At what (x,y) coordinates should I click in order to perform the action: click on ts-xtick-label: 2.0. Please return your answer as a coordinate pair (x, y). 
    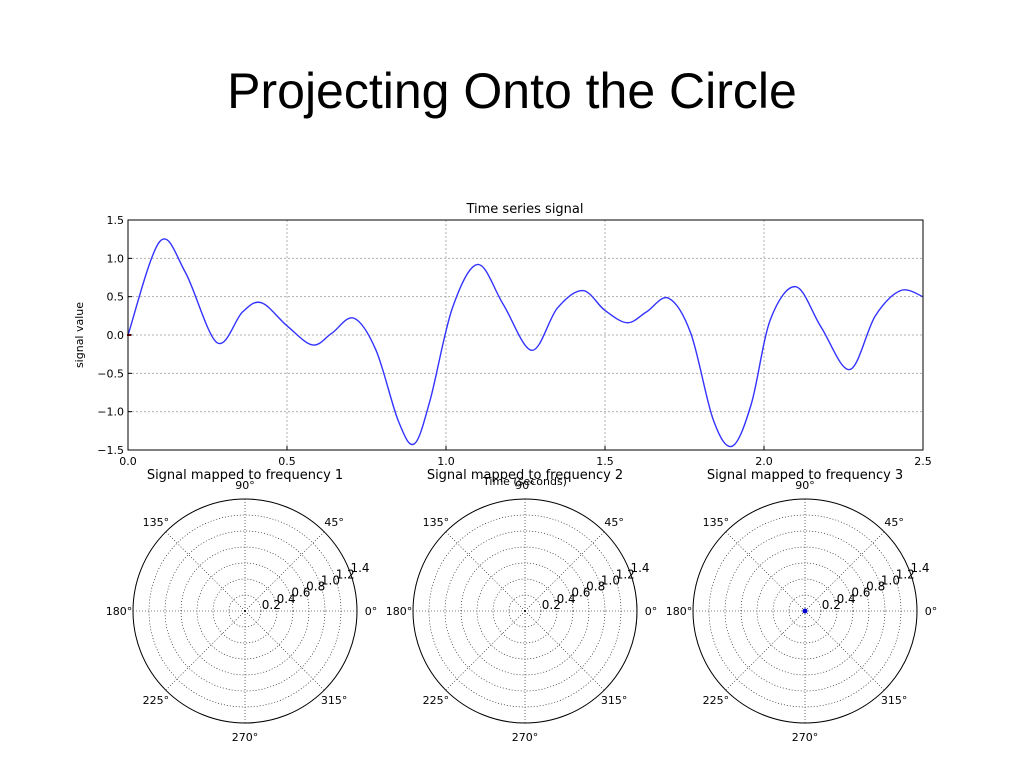
    Looking at the image, I should click on (764, 461).